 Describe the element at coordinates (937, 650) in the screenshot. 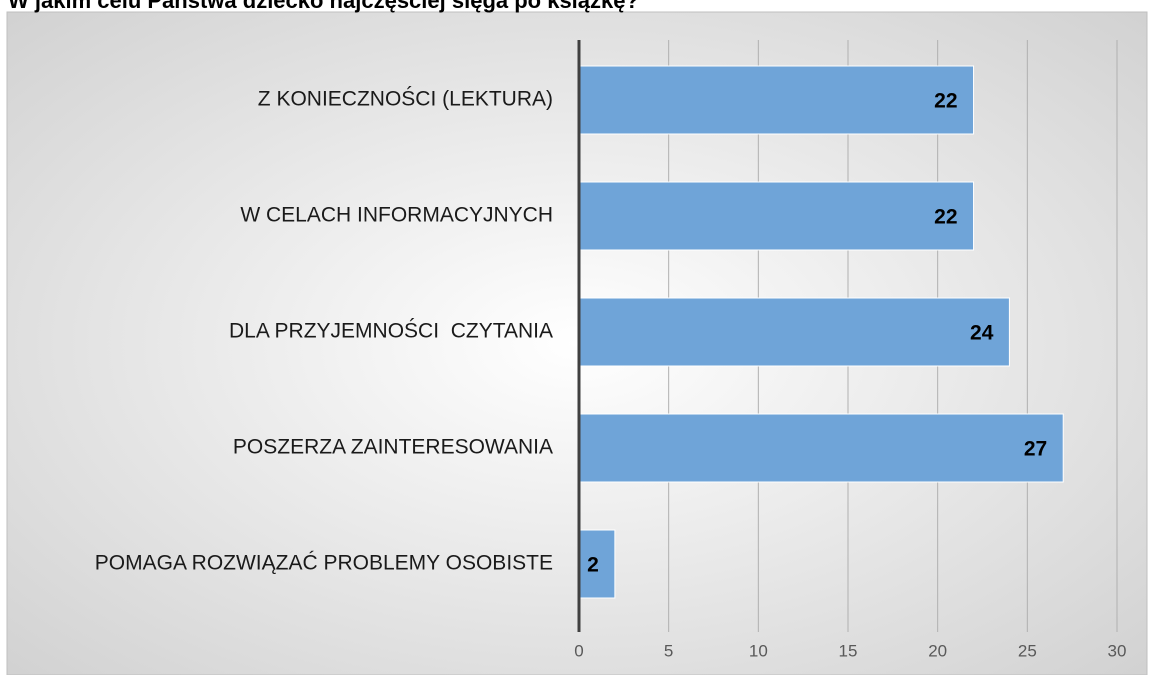

I see `x-tick-label: 20` at that location.